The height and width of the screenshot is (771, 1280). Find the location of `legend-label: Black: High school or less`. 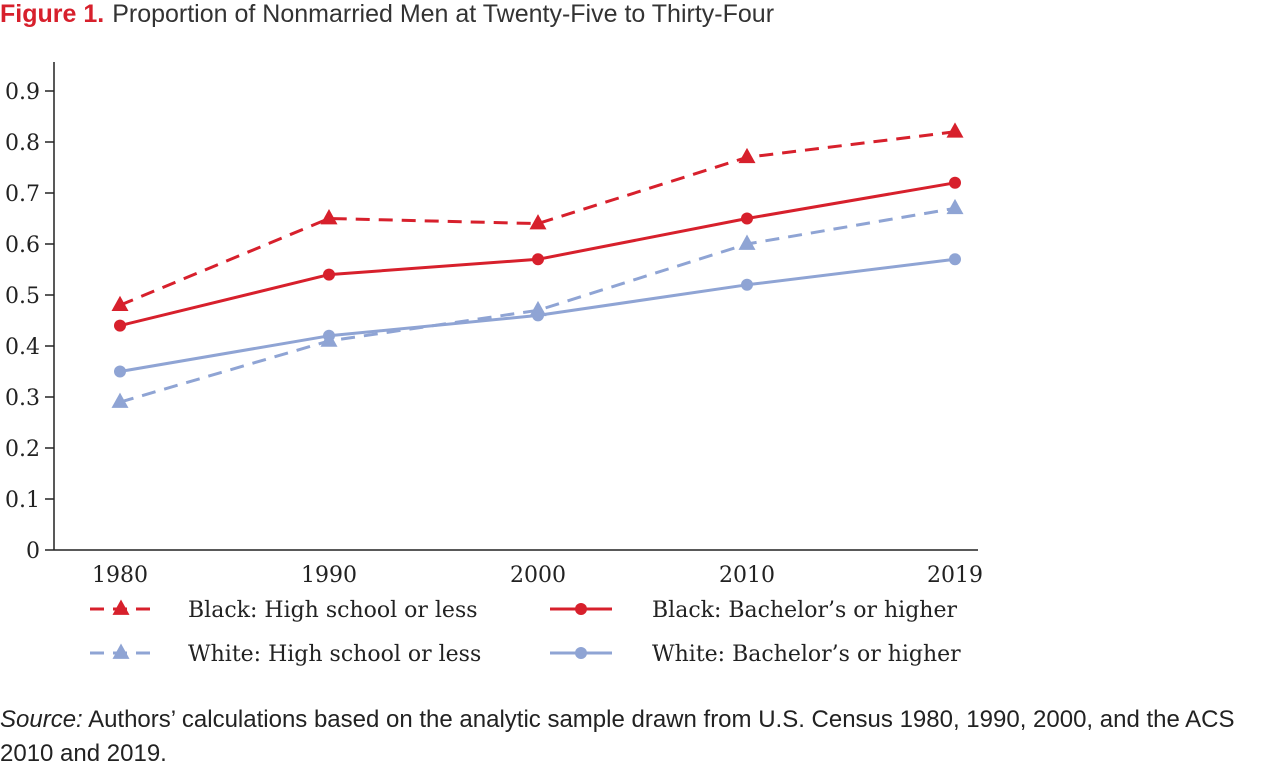

legend-label: Black: High school or less is located at coordinates (333, 610).